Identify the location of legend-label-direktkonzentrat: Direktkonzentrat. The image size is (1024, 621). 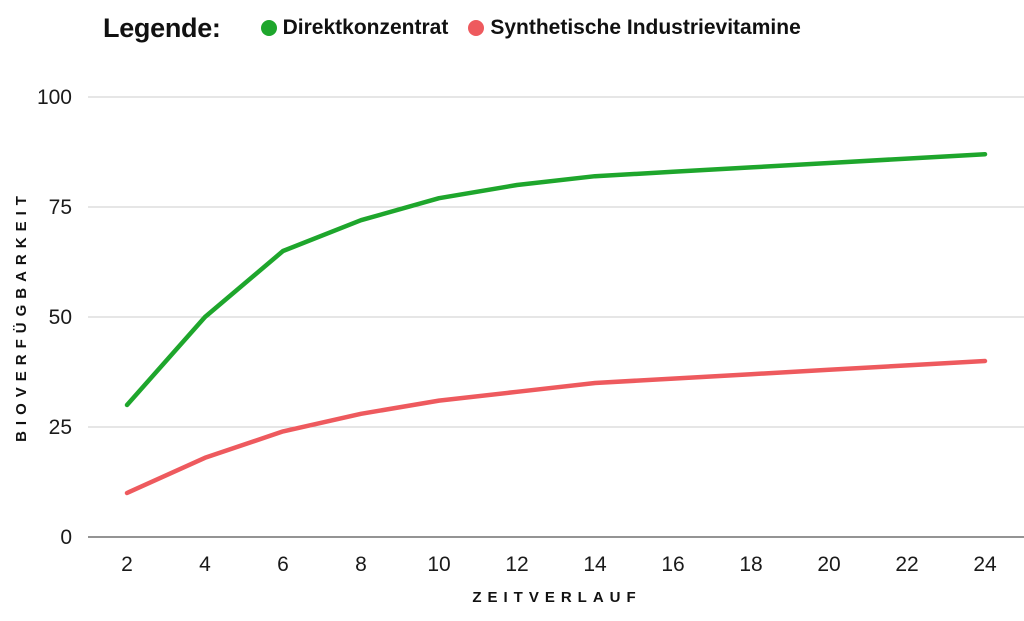
(365, 27).